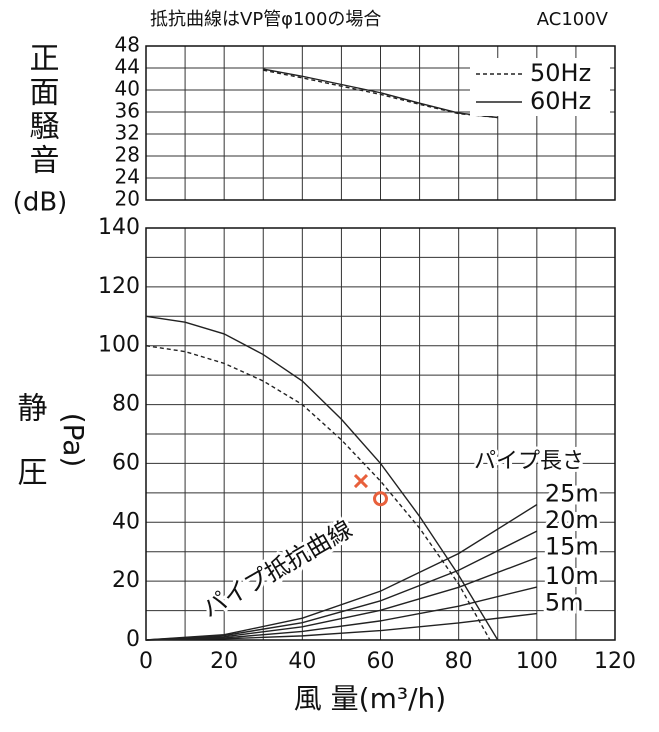 The image size is (659, 732). I want to click on x-tick-label: 120, so click(615, 661).